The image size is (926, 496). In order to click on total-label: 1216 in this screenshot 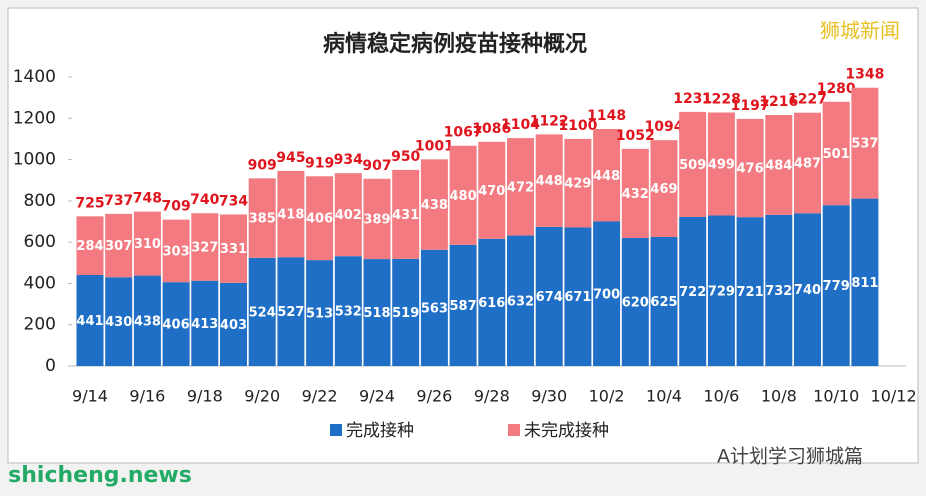, I will do `click(778, 102)`.